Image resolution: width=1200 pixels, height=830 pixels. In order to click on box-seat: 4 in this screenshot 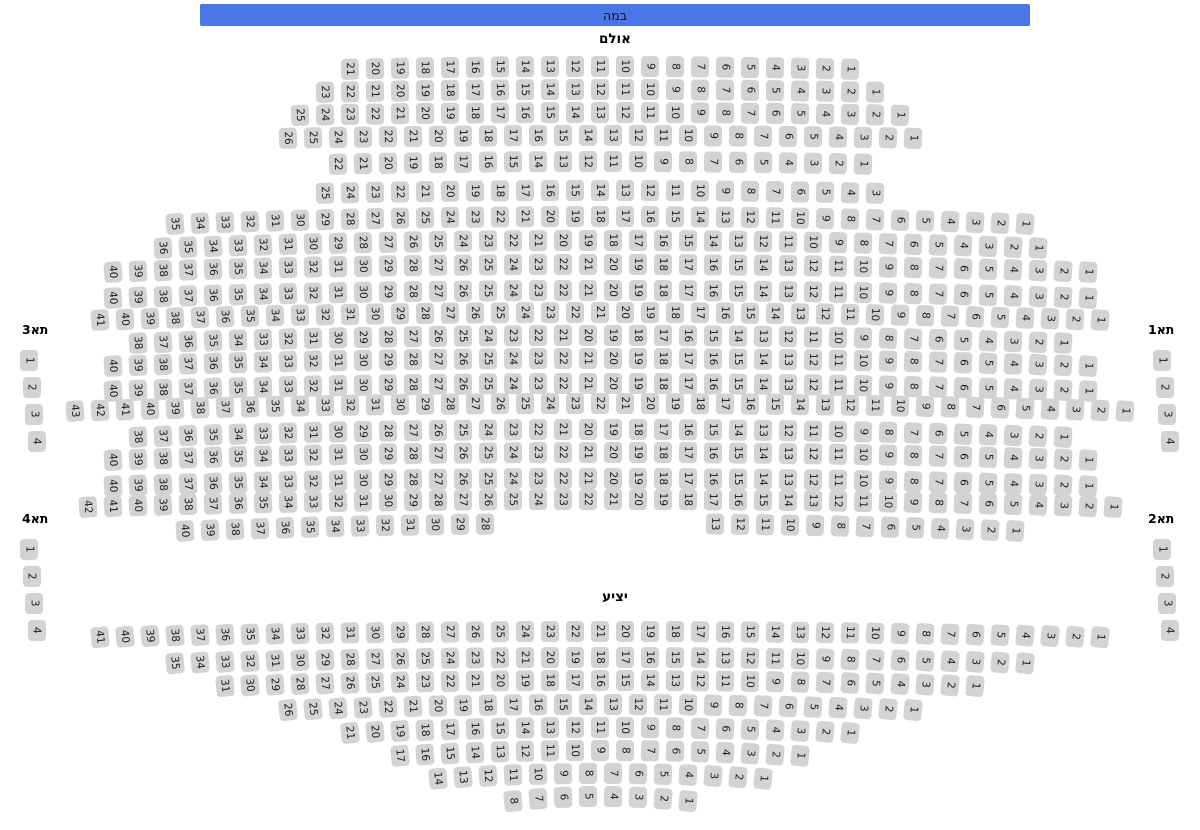, I will do `click(36, 630)`.